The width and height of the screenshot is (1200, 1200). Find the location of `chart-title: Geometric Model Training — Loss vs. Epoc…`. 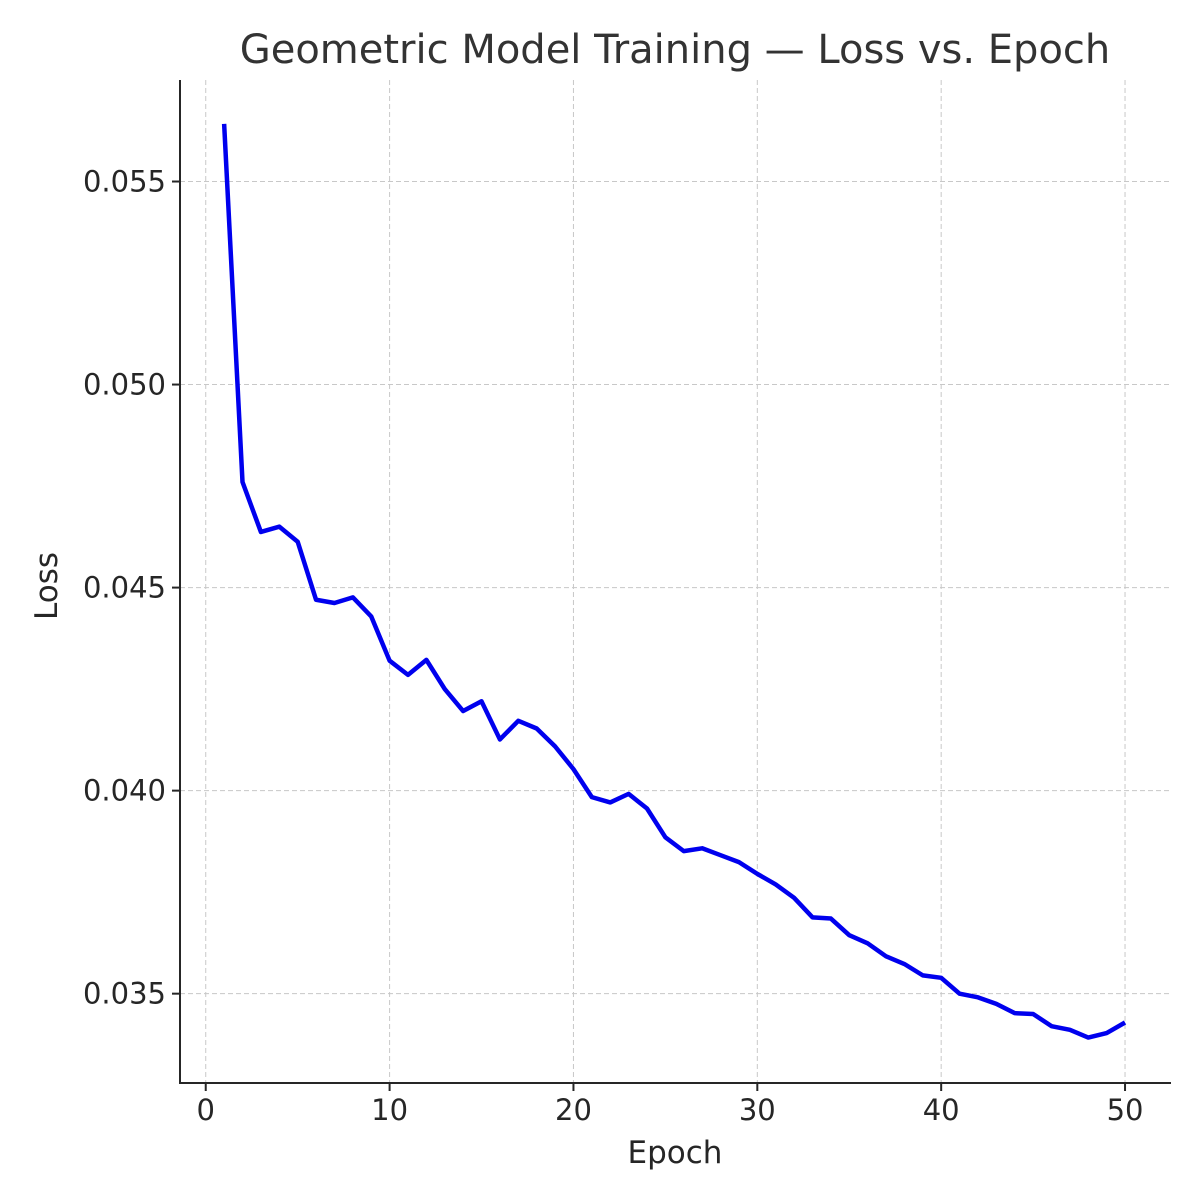

chart-title: Geometric Model Training — Loss vs. Epoc… is located at coordinates (675, 50).